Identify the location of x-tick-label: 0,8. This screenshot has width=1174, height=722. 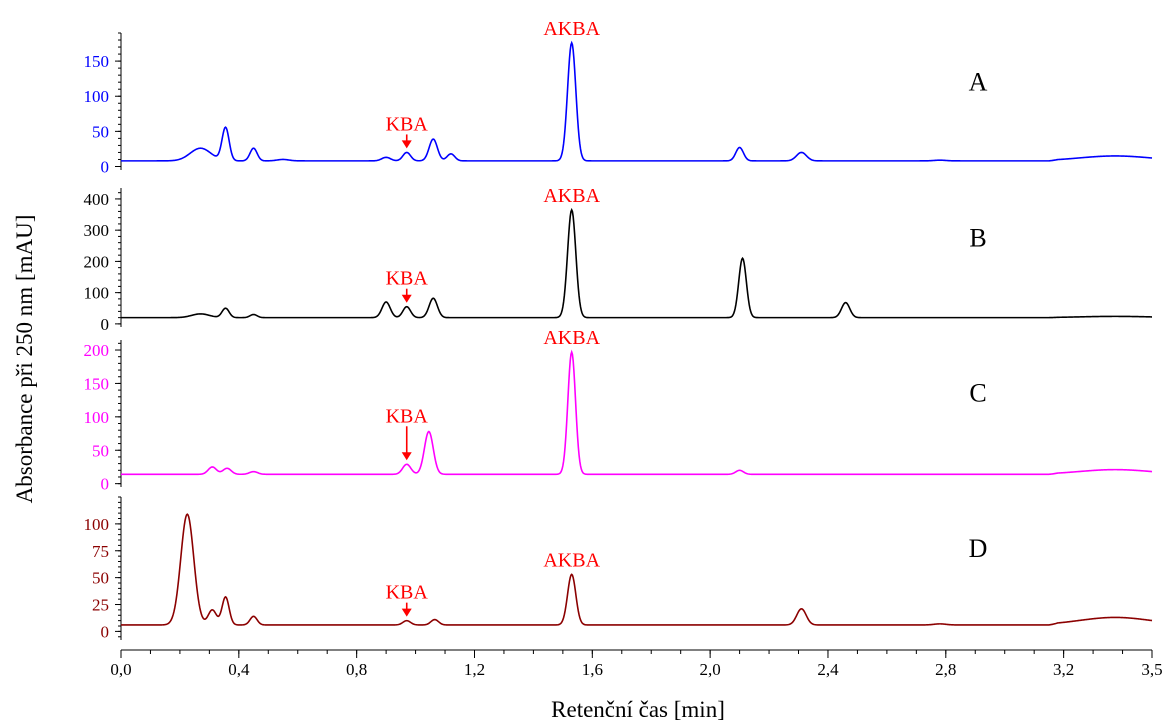
(356, 669).